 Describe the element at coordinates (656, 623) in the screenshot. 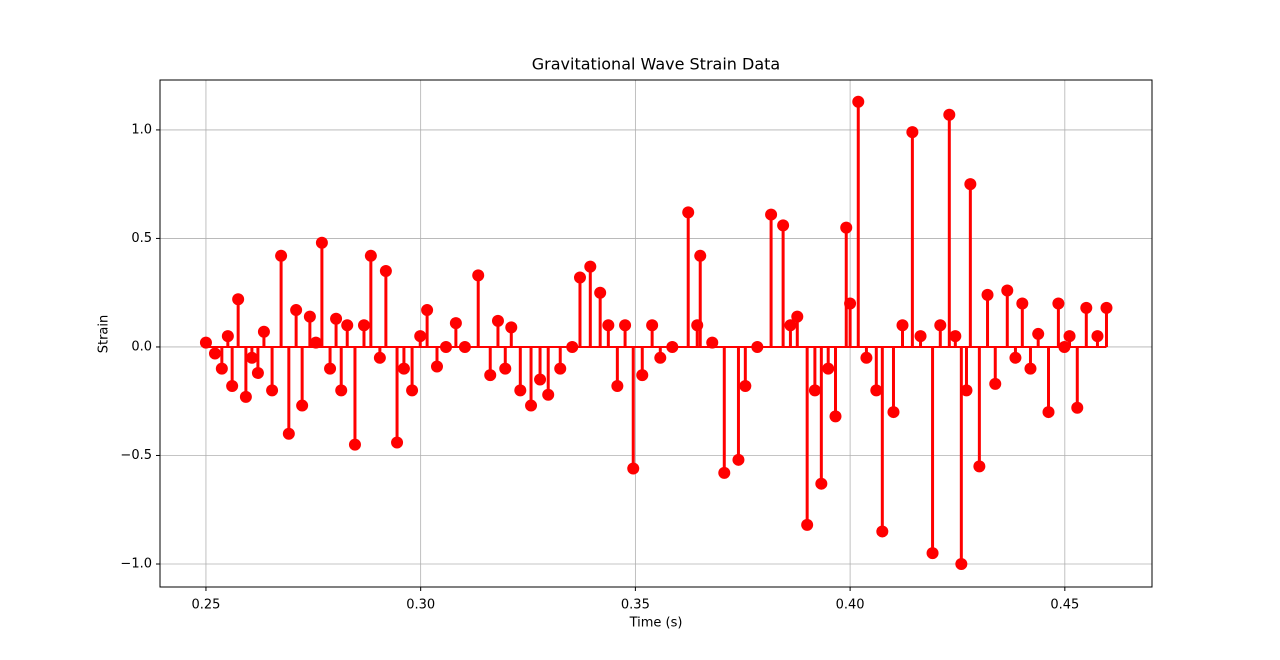

I see `x-axis-label: Time (s)` at that location.